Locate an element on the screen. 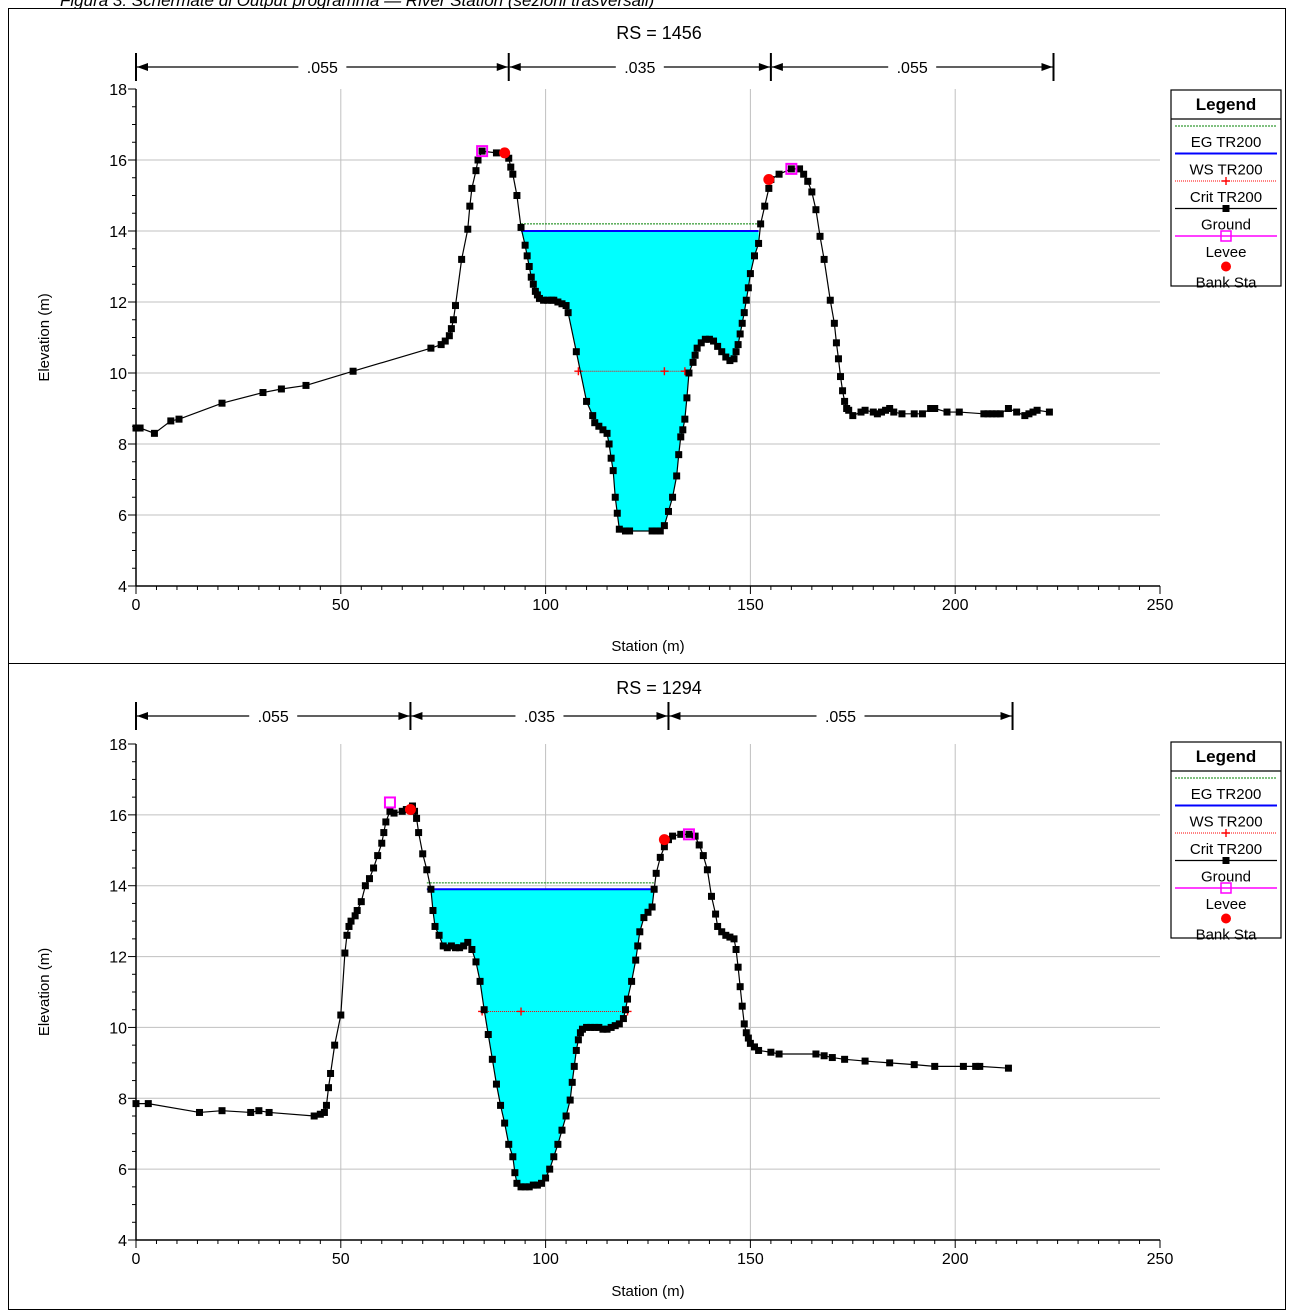 This screenshot has width=1296, height=1310. x-tick-label: 100 is located at coordinates (545, 605).